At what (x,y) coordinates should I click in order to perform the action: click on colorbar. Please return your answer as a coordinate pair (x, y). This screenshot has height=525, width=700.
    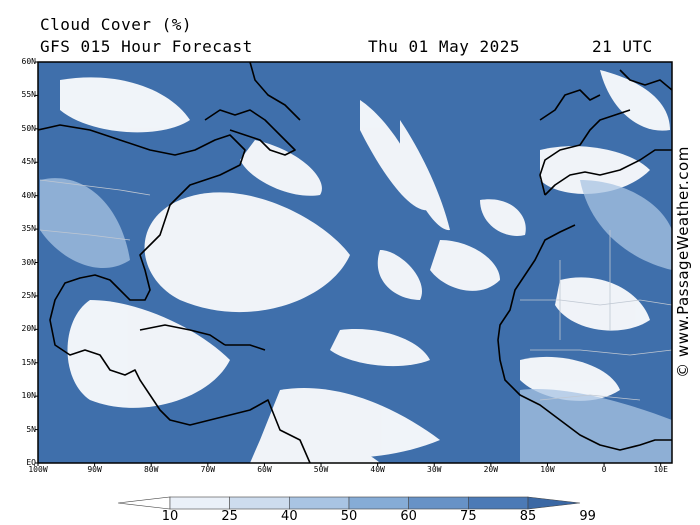
    Looking at the image, I should click on (349, 503).